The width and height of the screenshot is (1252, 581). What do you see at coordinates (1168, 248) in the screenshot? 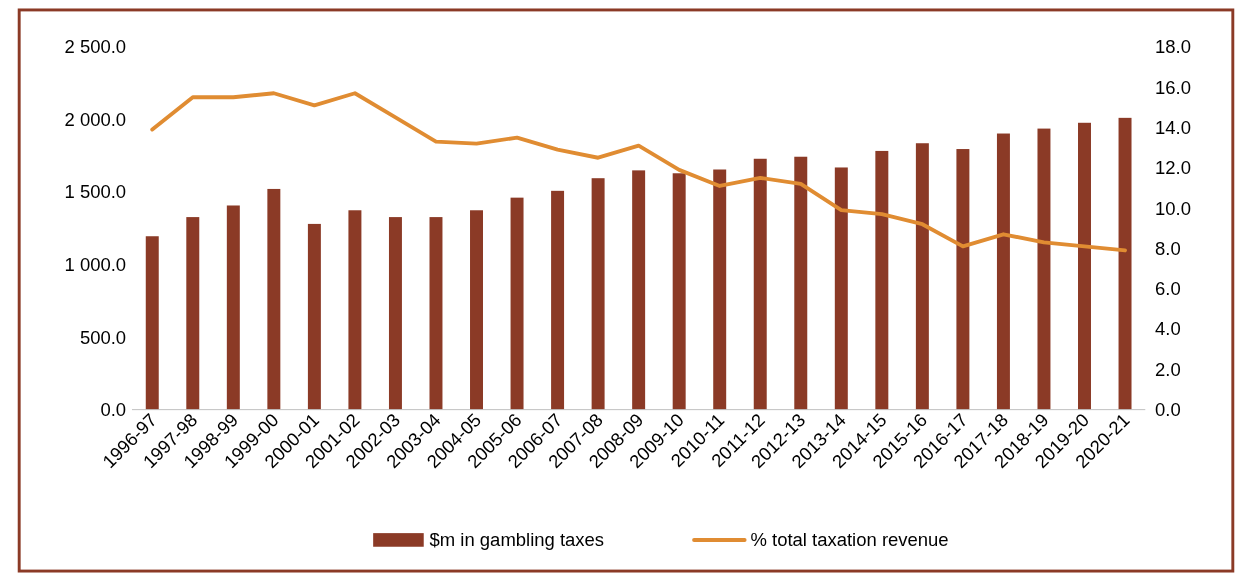
I see `y2-tick-label: 8.0` at bounding box center [1168, 248].